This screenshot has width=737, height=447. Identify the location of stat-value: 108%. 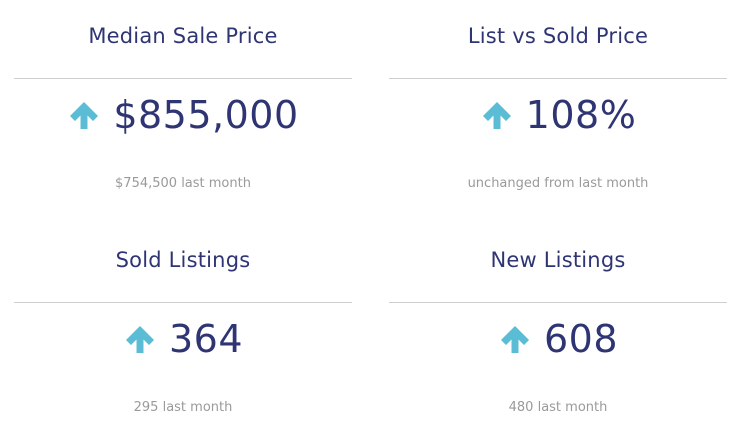
(581, 115).